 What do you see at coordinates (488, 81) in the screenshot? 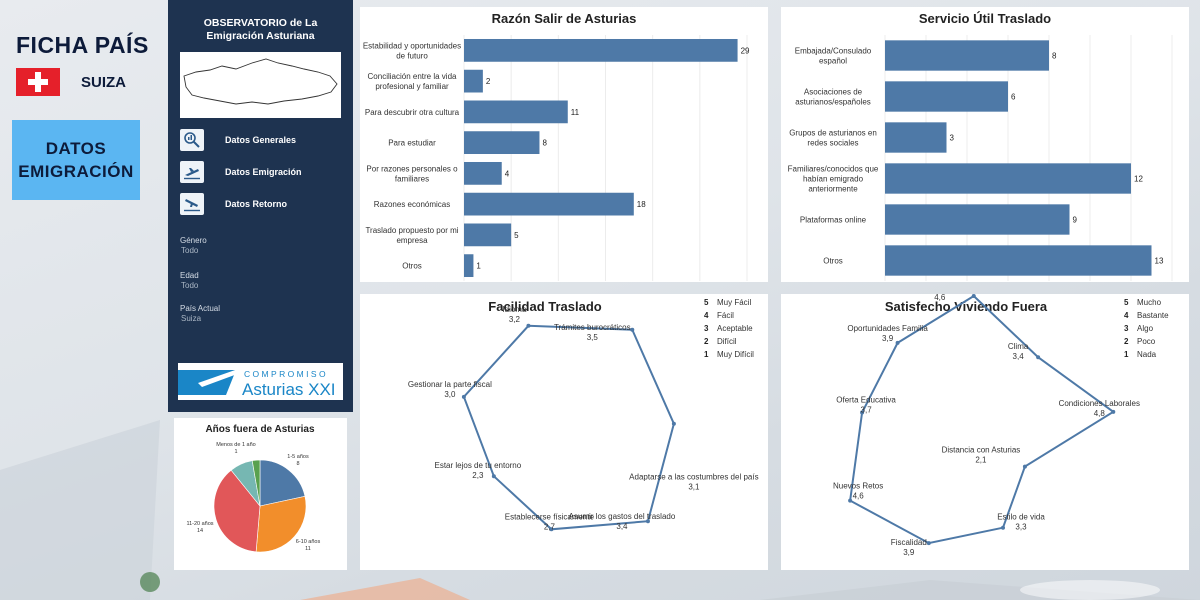
I see `data-label: 2` at bounding box center [488, 81].